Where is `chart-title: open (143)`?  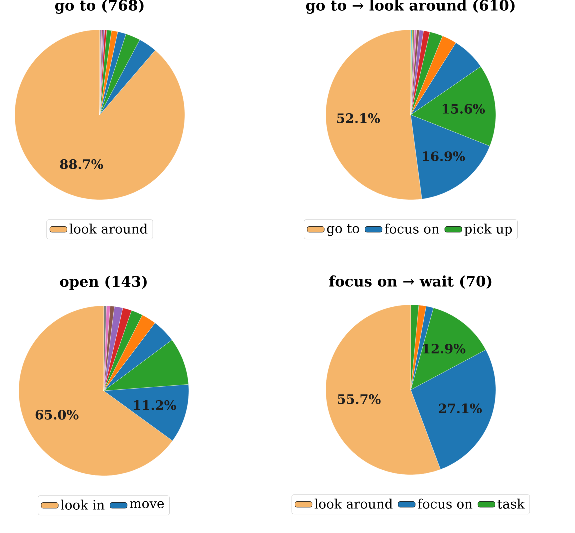
chart-title: open (143) is located at coordinates (103, 283).